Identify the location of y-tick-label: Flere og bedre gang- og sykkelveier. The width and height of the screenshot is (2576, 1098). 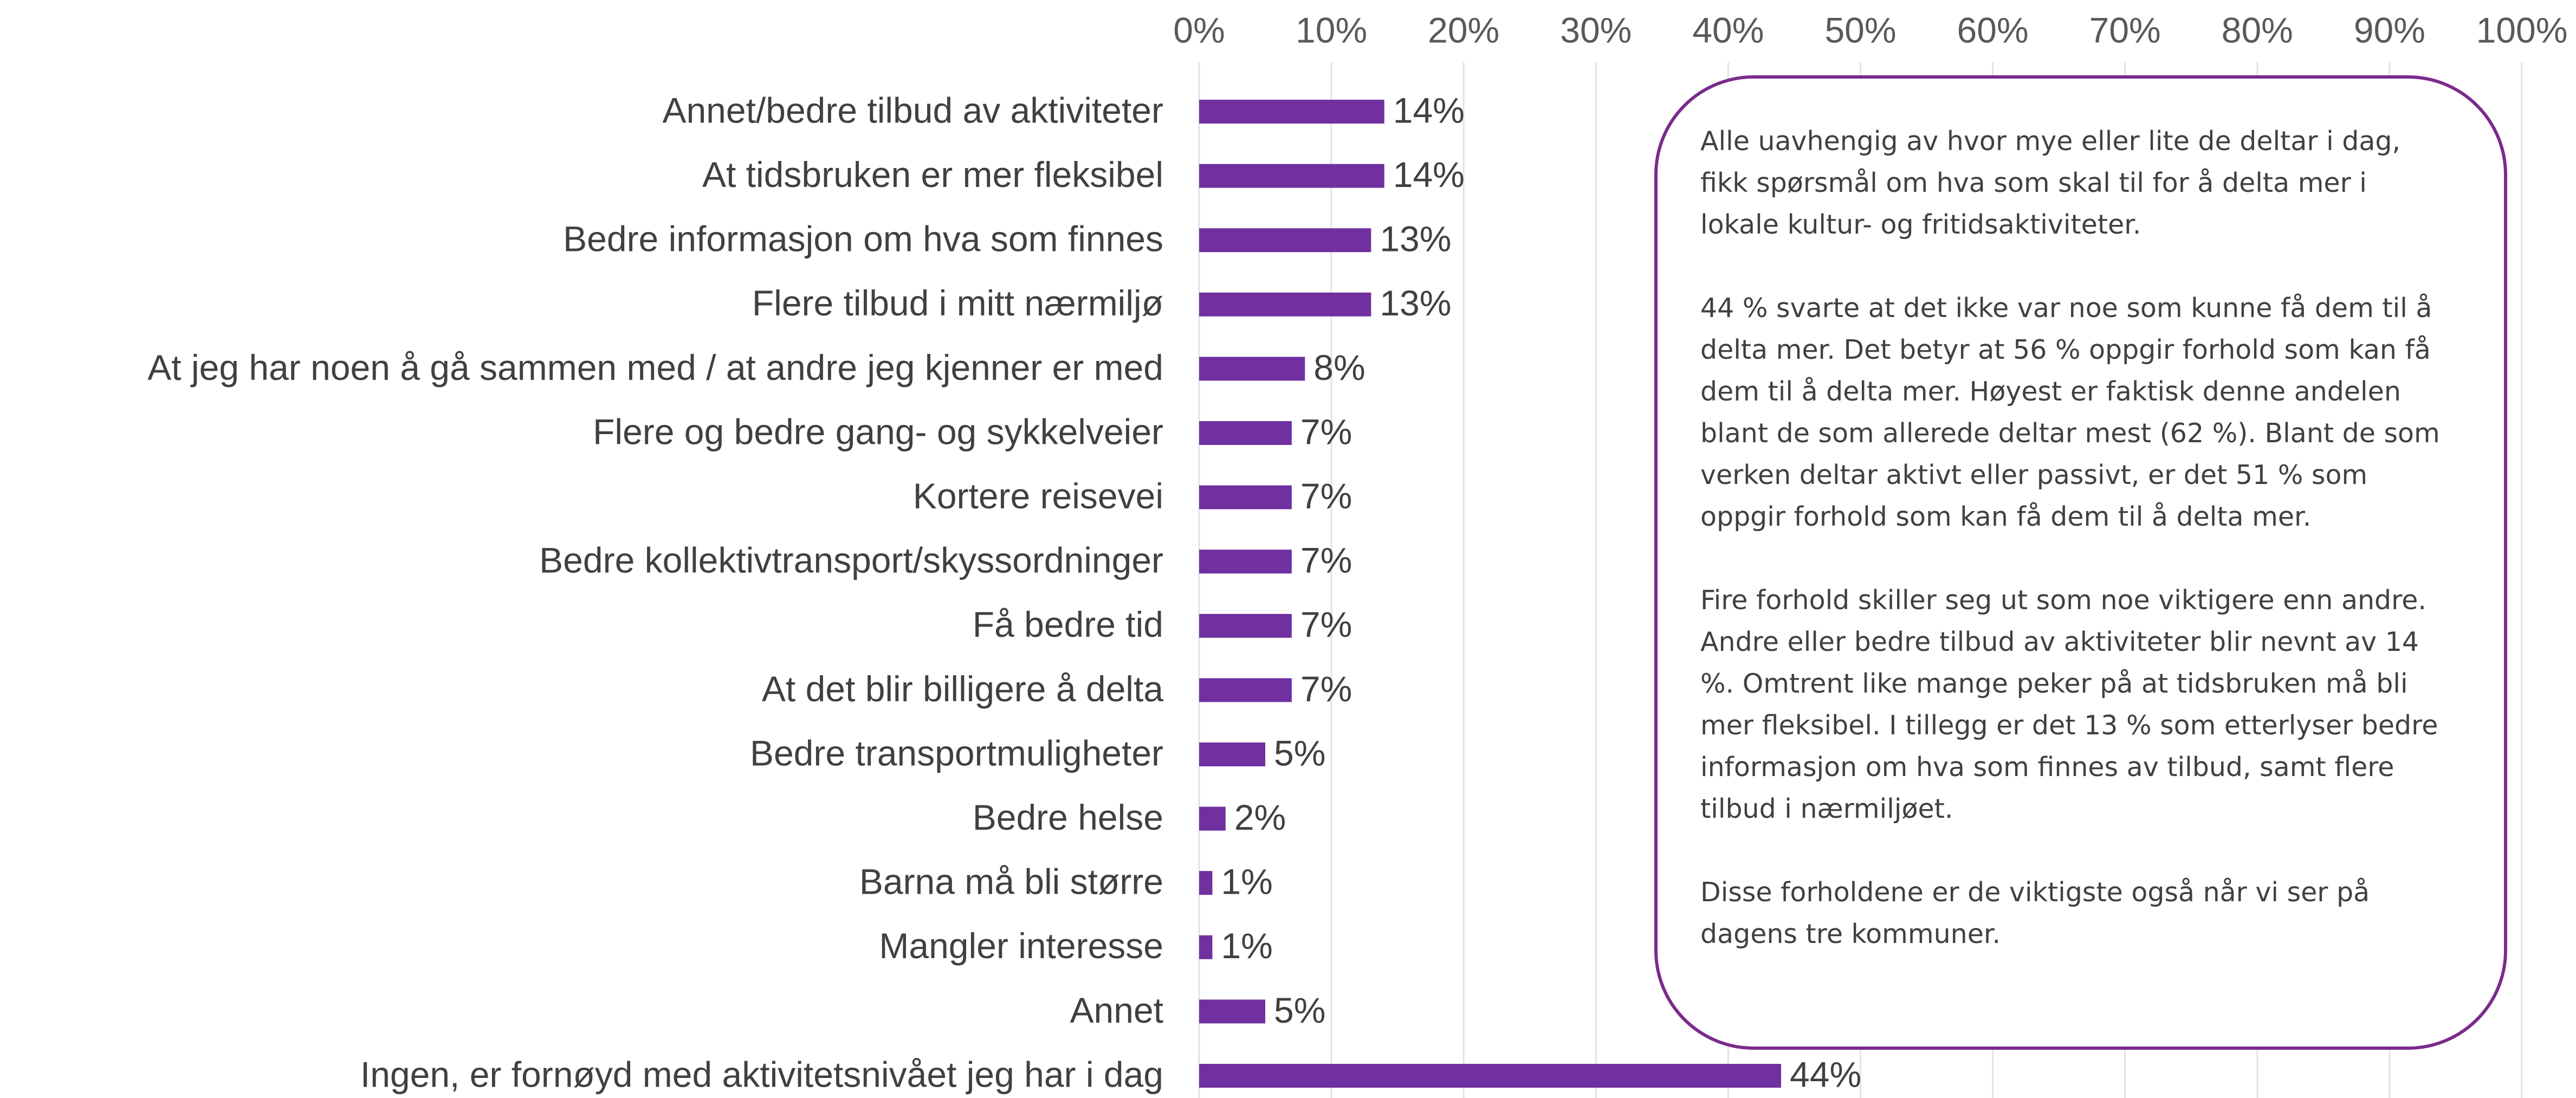
(878, 431).